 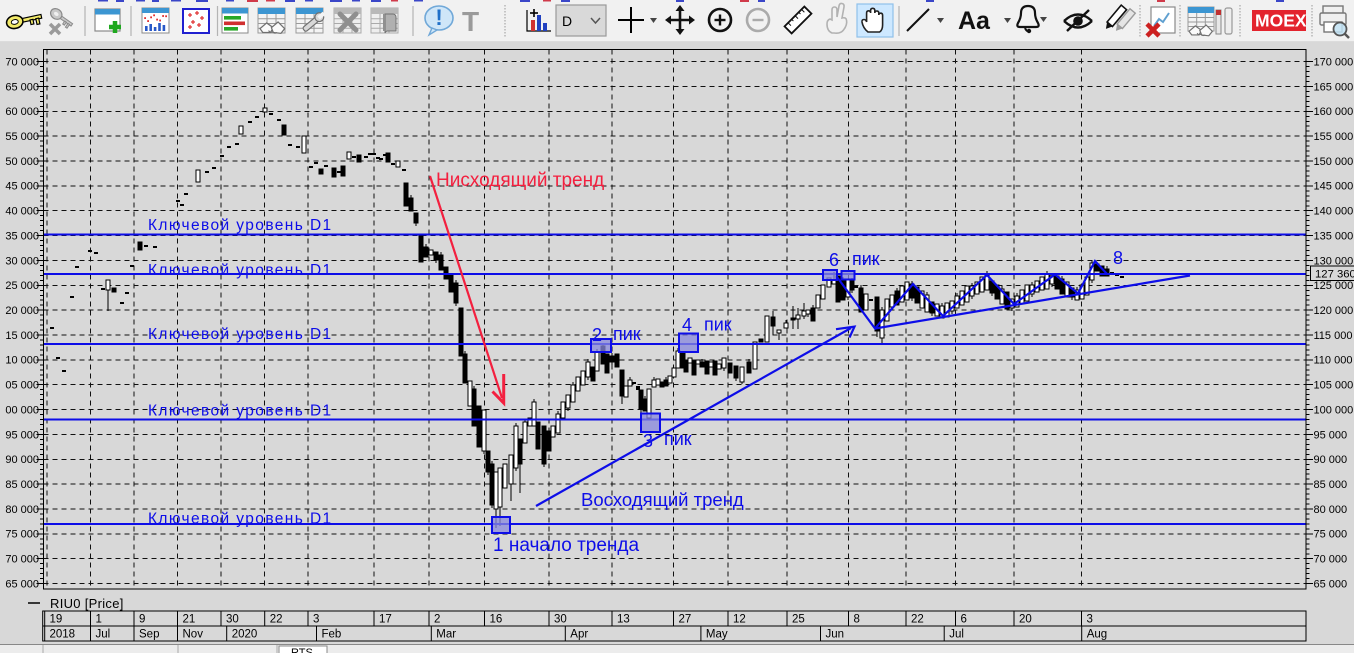 I want to click on svg-text: Feb, so click(x=332, y=635).